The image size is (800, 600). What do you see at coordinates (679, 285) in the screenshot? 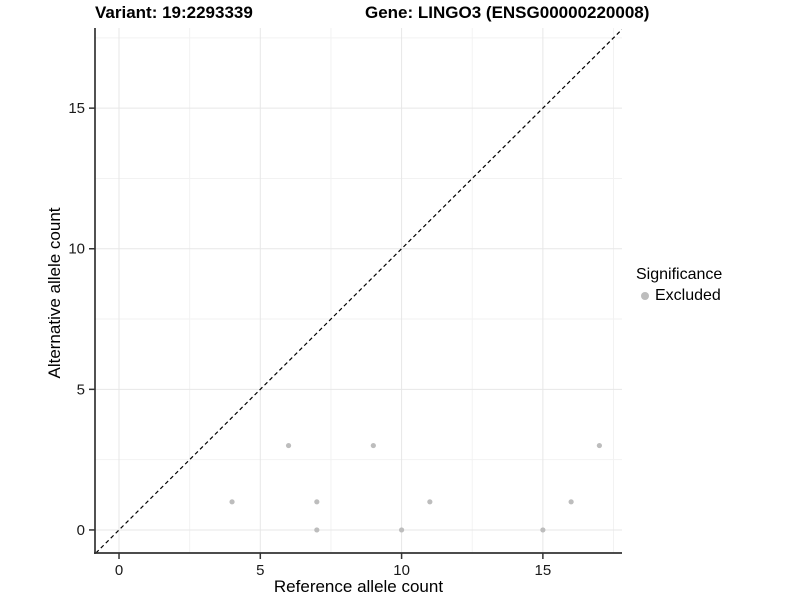
I see `legend: Significance Excluded` at bounding box center [679, 285].